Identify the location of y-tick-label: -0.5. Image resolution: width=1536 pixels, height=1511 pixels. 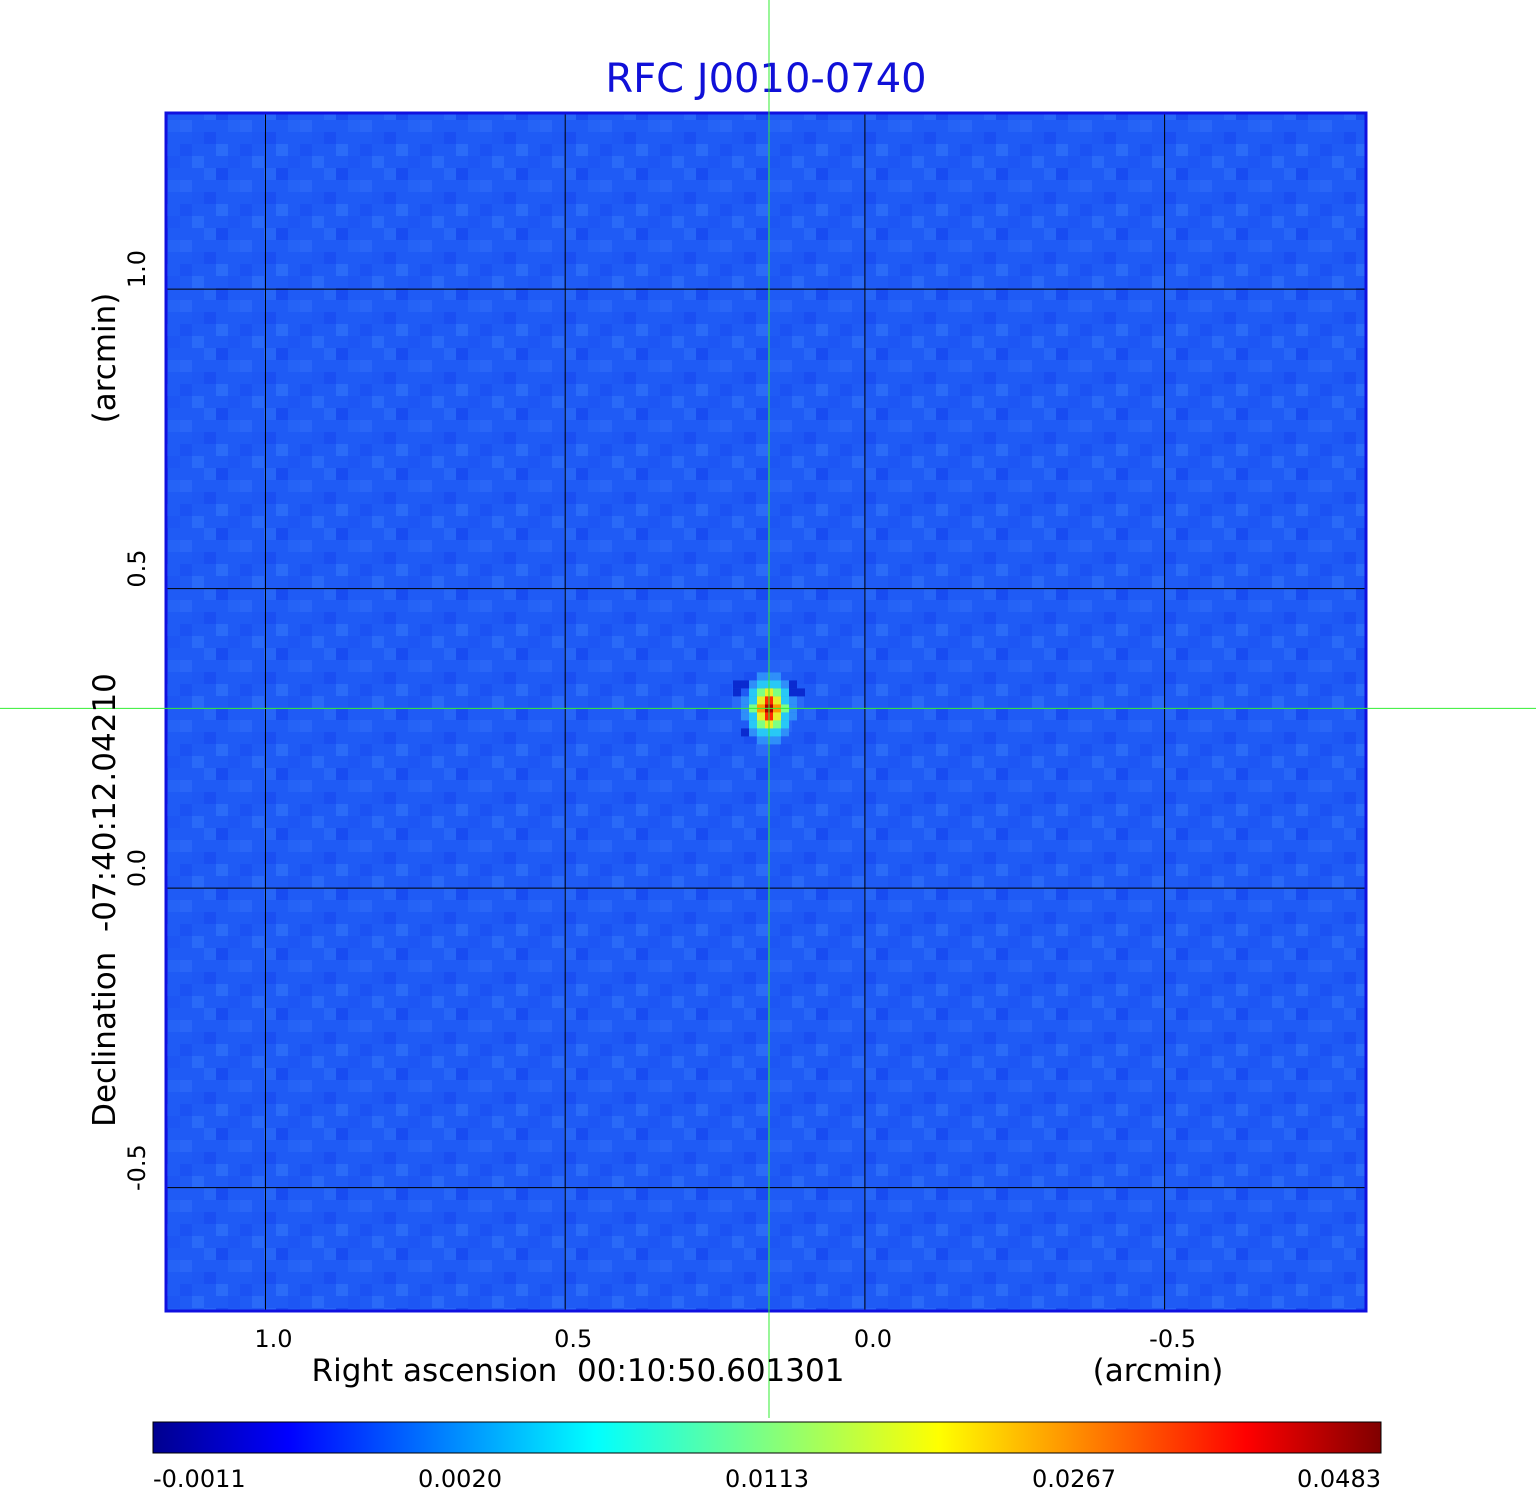
(137, 1167).